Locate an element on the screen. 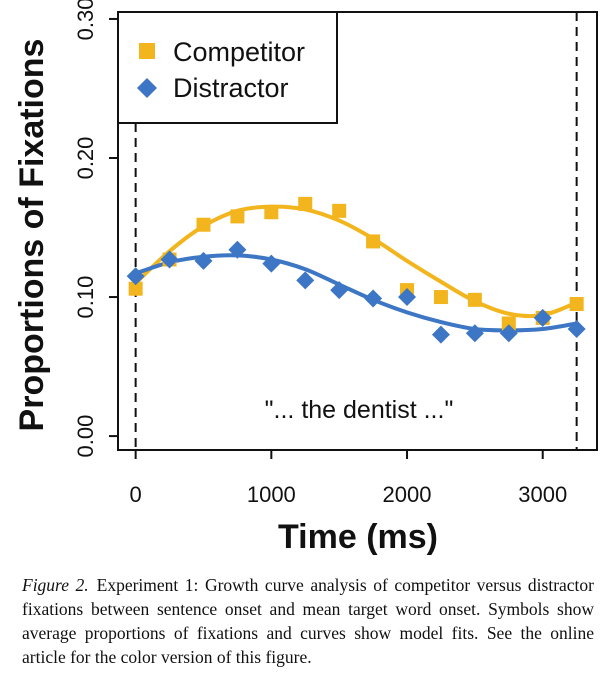 This screenshot has width=612, height=686. legend-label-competitor: Competitor is located at coordinates (239, 52).